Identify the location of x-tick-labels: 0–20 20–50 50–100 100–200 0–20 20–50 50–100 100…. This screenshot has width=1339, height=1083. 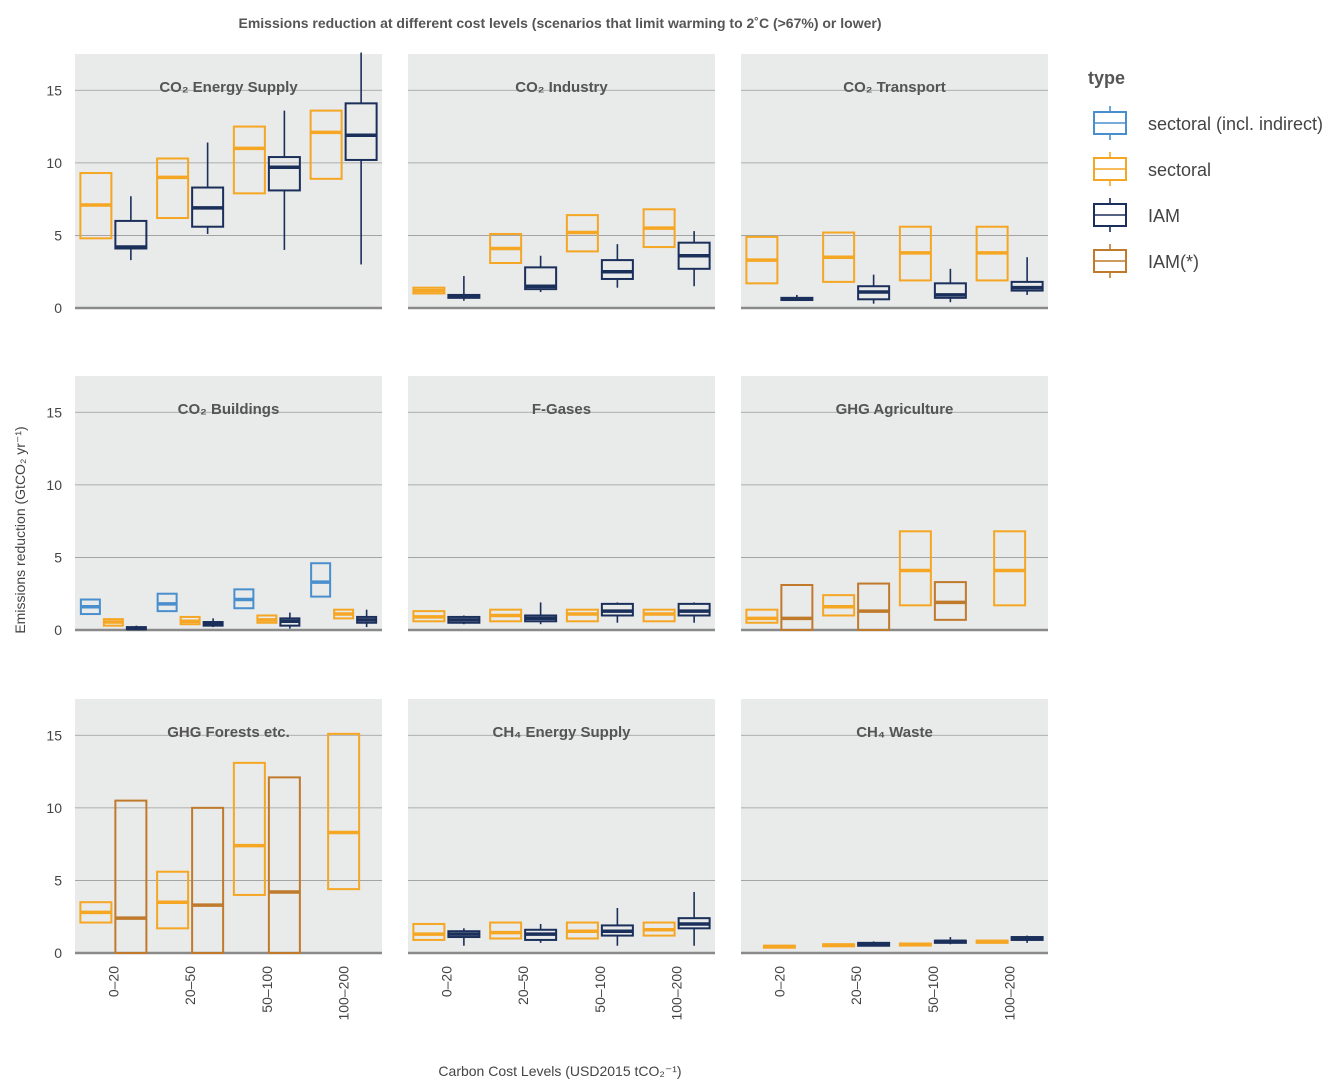
(561, 993).